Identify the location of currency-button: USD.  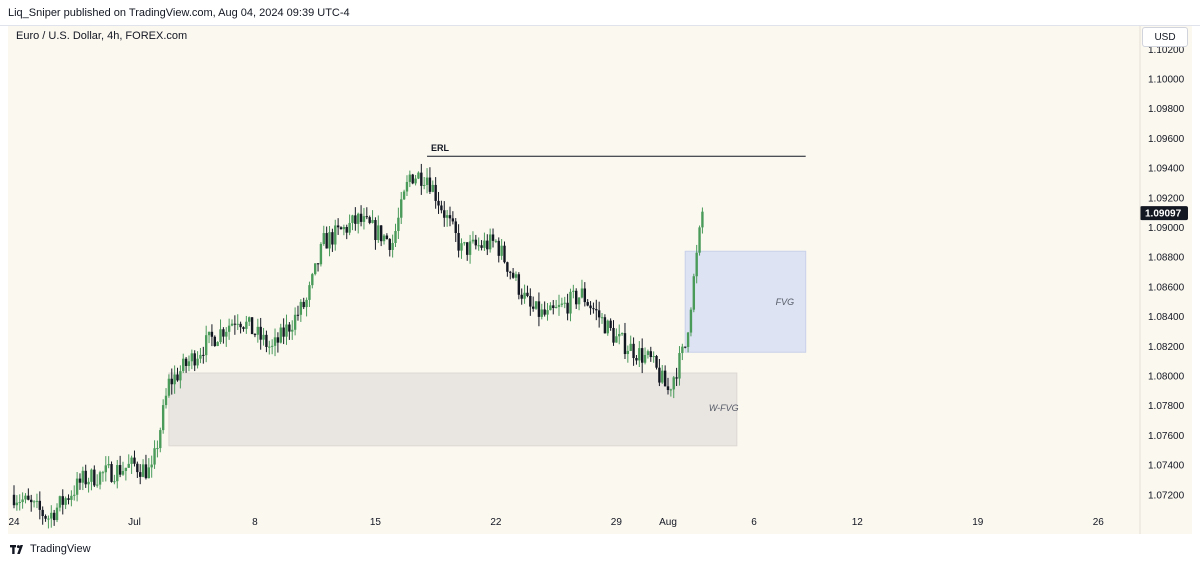
(1165, 37).